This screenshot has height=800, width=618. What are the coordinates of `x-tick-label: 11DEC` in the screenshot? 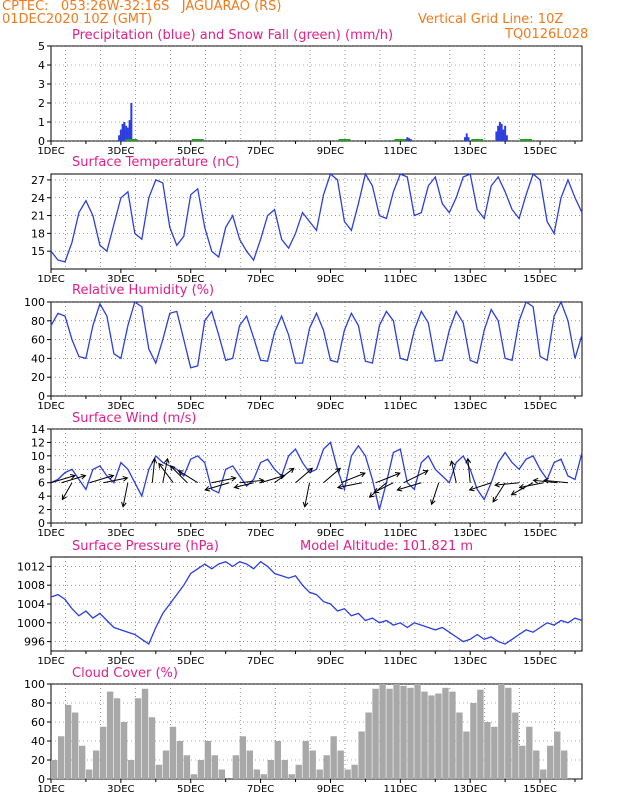 It's located at (400, 661).